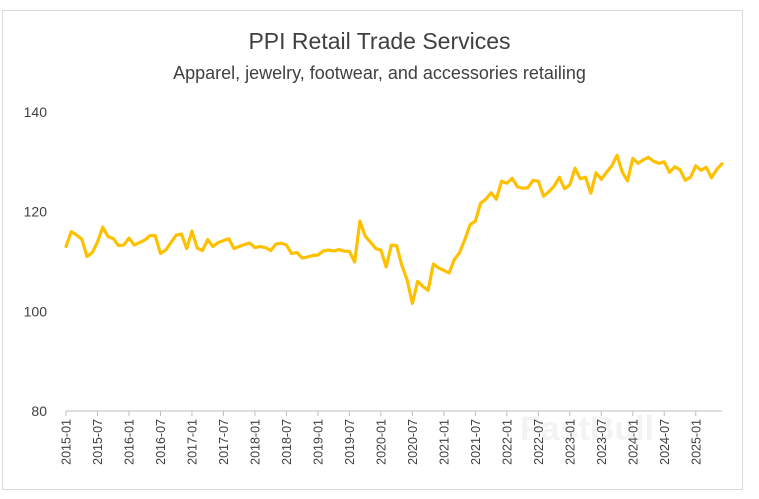 This screenshot has height=499, width=759. Describe the element at coordinates (444, 442) in the screenshot. I see `x-tick-label: 2021-01` at that location.